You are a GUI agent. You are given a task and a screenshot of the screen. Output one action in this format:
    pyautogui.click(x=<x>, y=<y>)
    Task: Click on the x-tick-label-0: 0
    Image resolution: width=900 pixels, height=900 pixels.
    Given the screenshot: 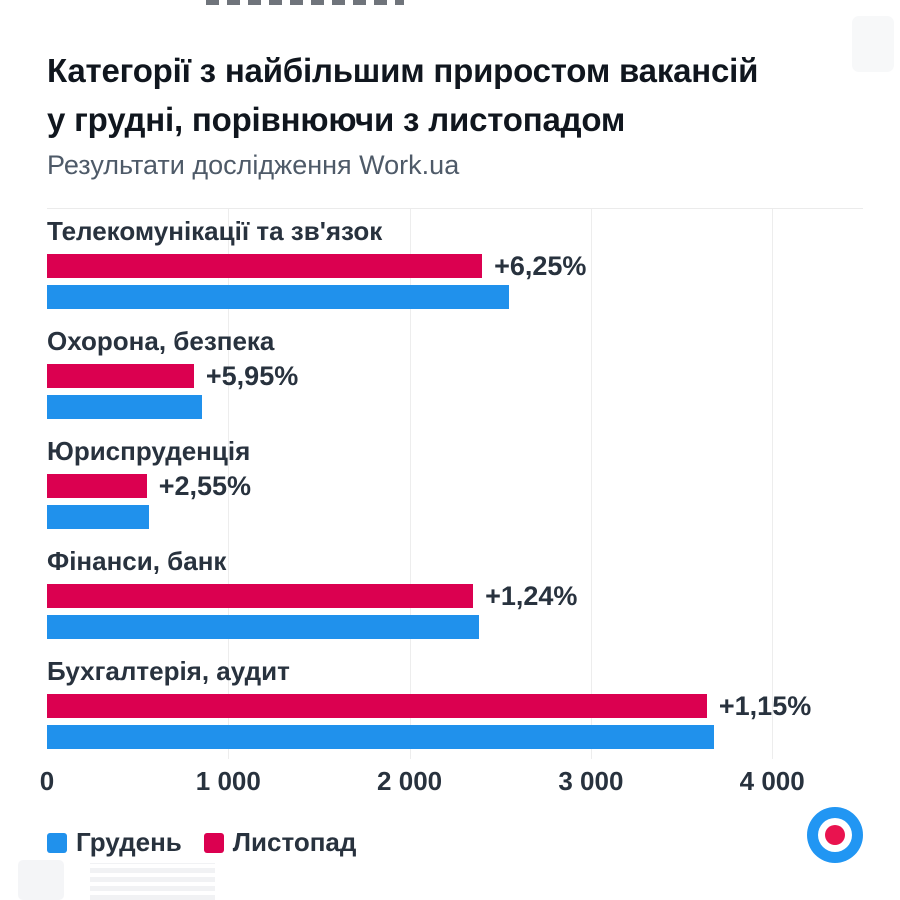 What is the action you would take?
    pyautogui.click(x=47, y=781)
    